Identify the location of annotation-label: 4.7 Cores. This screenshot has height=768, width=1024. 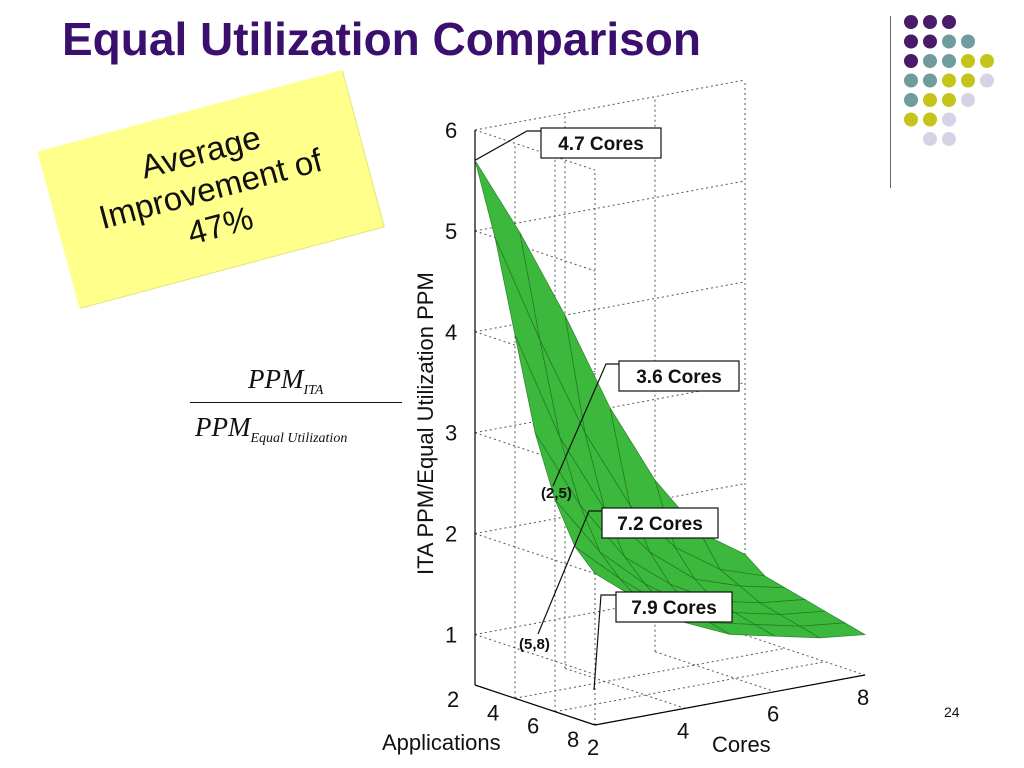
(601, 144).